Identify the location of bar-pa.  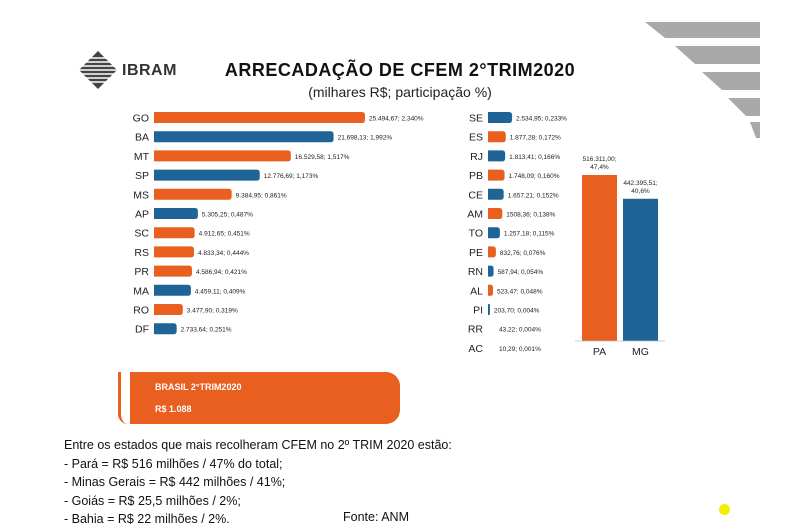
(599, 258).